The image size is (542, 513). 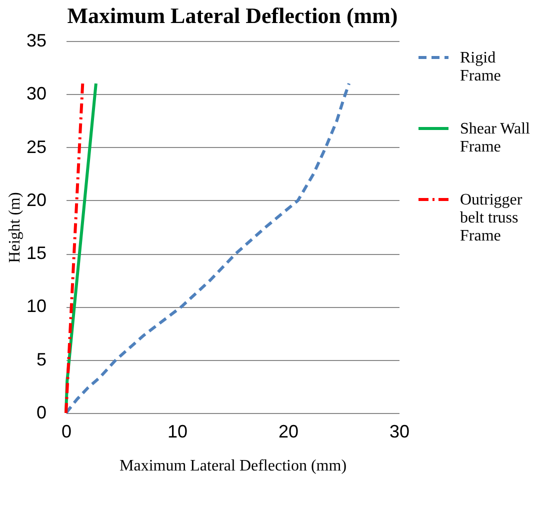 What do you see at coordinates (41, 412) in the screenshot?
I see `y-tick-label: 0` at bounding box center [41, 412].